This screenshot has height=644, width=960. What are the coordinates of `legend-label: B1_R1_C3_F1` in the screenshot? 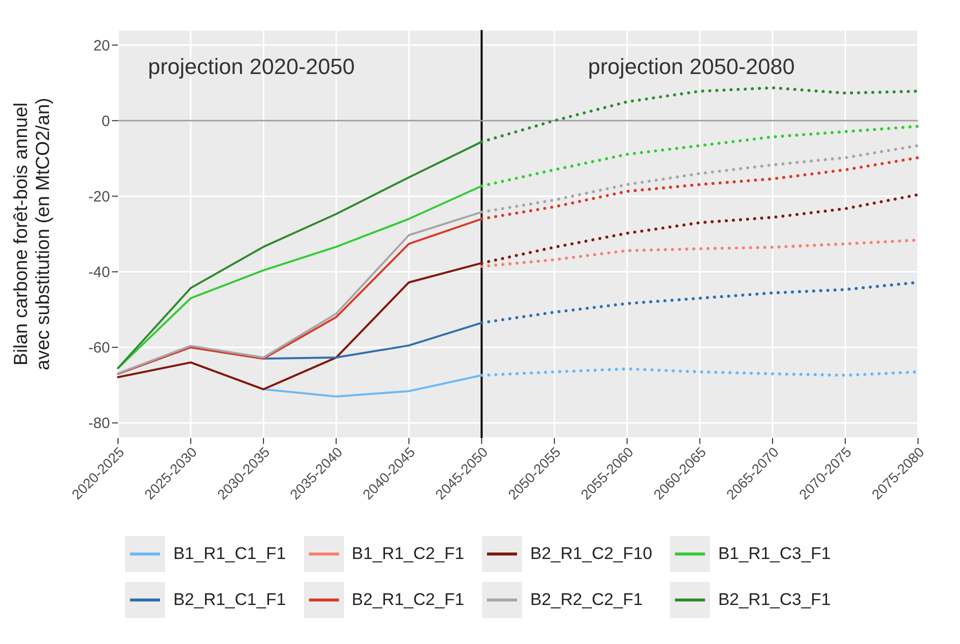 It's located at (774, 554).